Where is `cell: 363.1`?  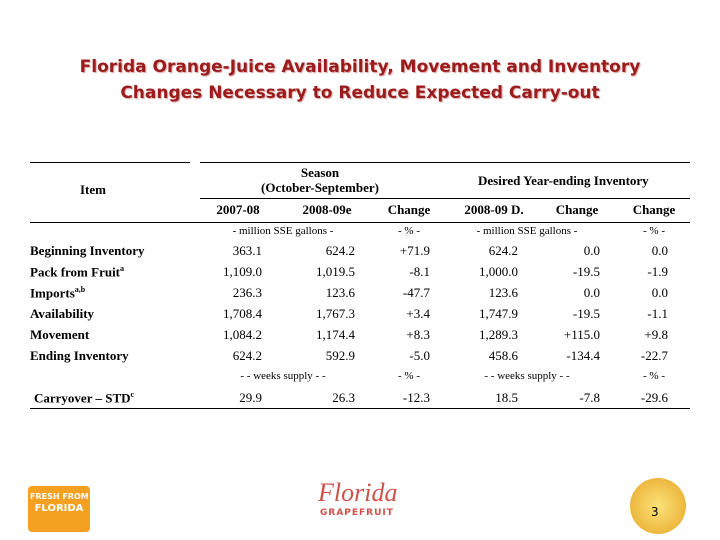 cell: 363.1 is located at coordinates (247, 250).